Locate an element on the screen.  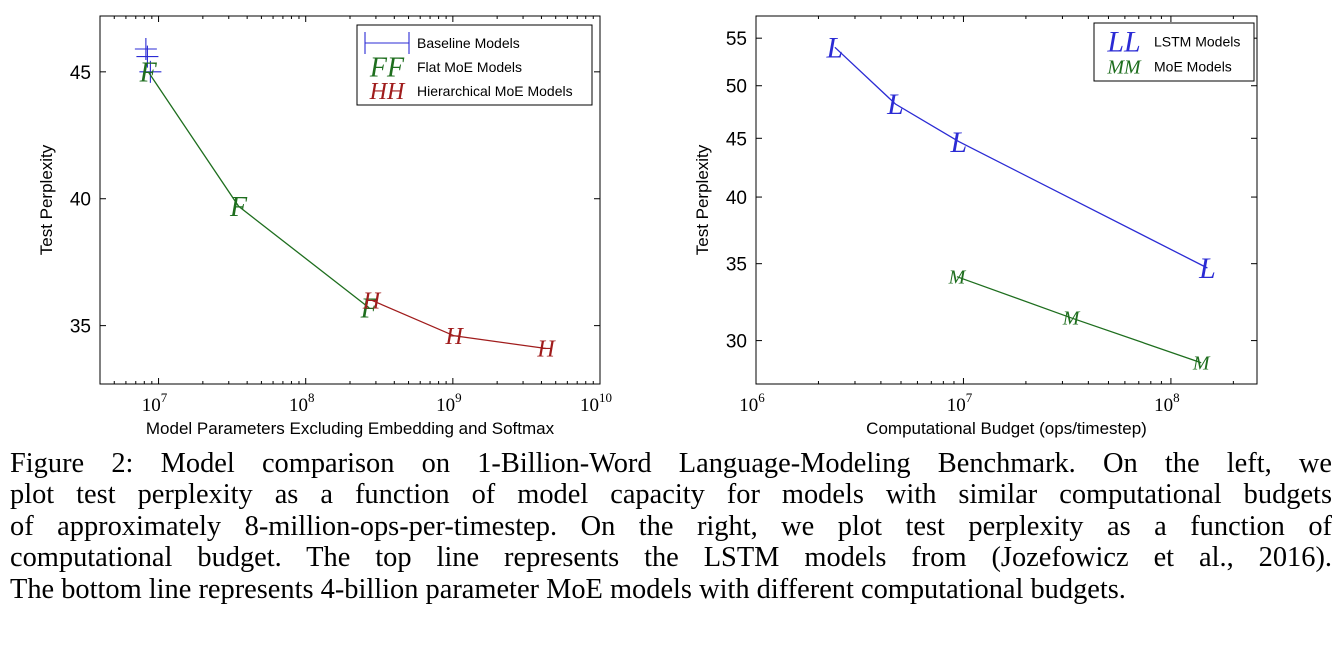
legend-label-lstm-models: LSTM Models is located at coordinates (1197, 42).